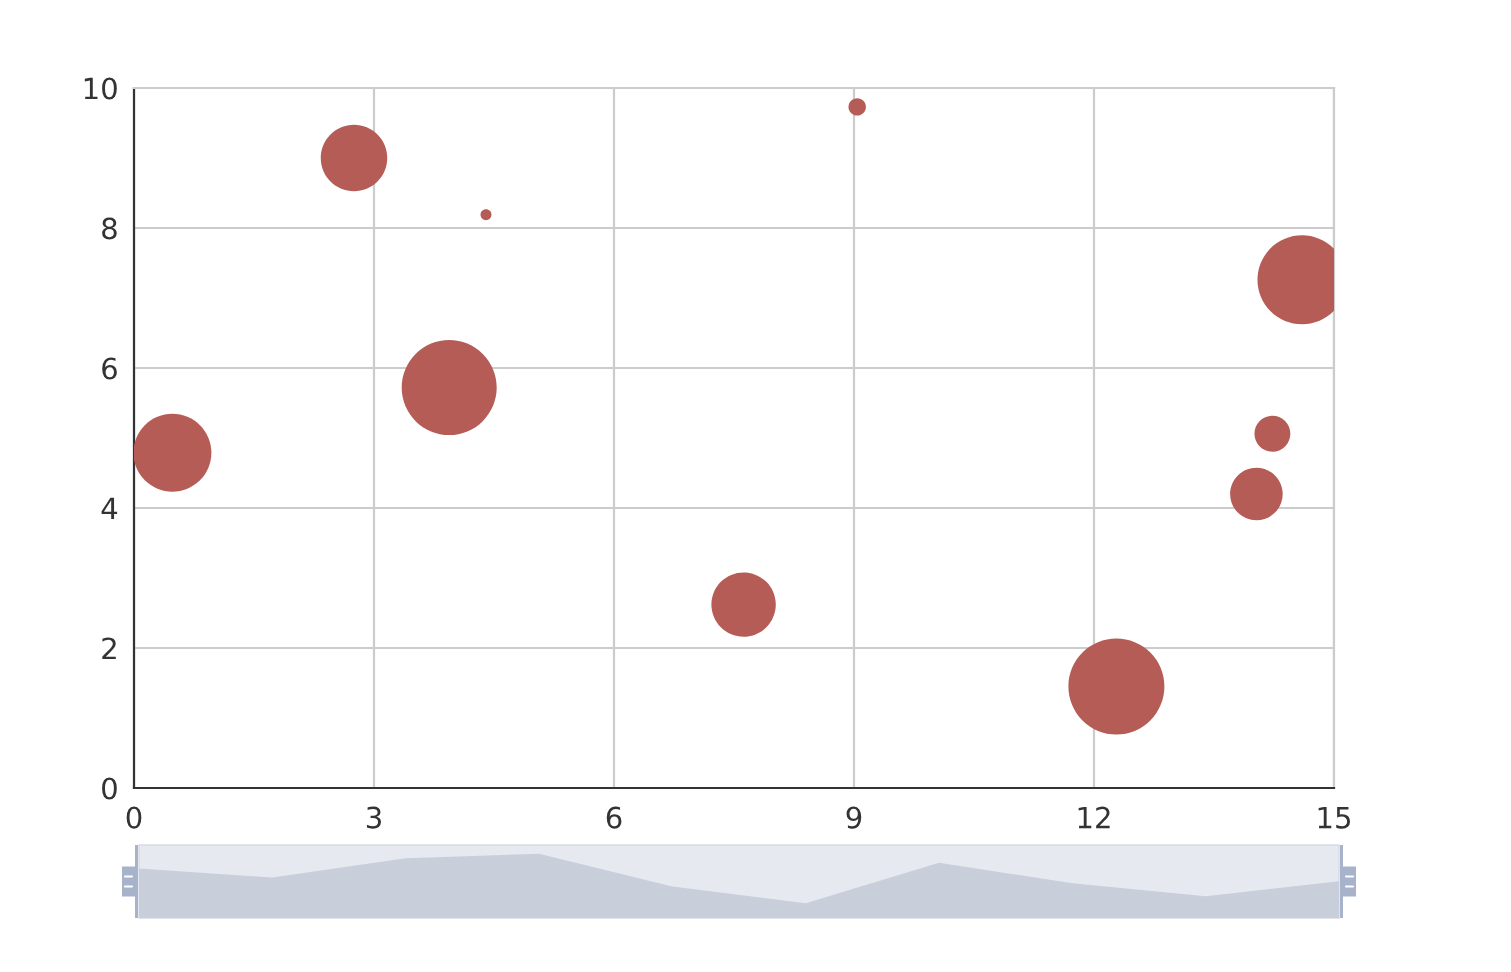  I want to click on y-tick-label: 8, so click(109, 228).